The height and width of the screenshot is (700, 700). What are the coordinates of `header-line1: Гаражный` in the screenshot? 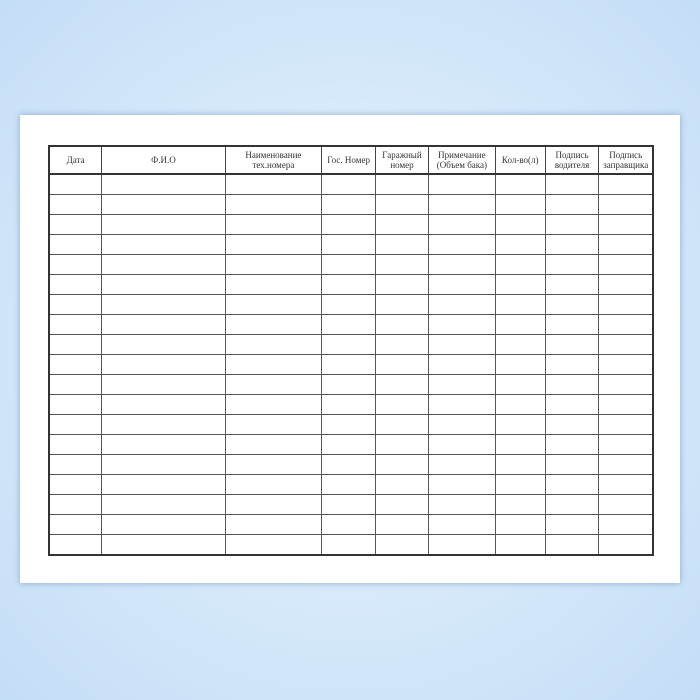 It's located at (402, 155).